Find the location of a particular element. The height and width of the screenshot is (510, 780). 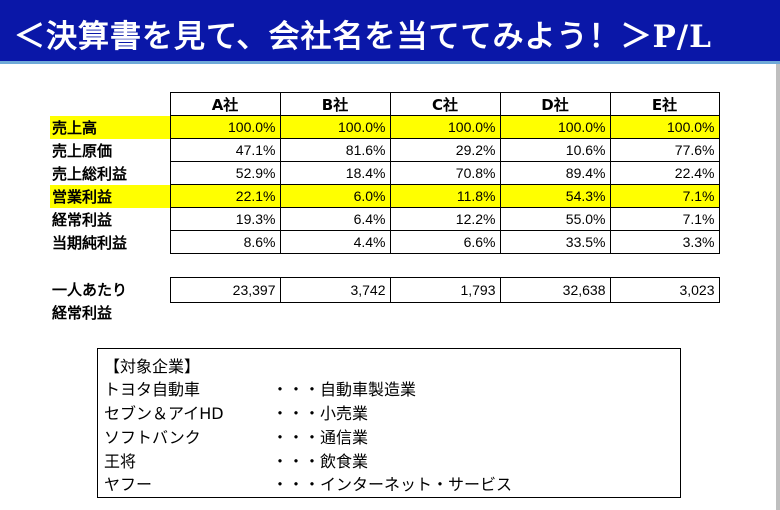

column-header: C社 is located at coordinates (445, 104).